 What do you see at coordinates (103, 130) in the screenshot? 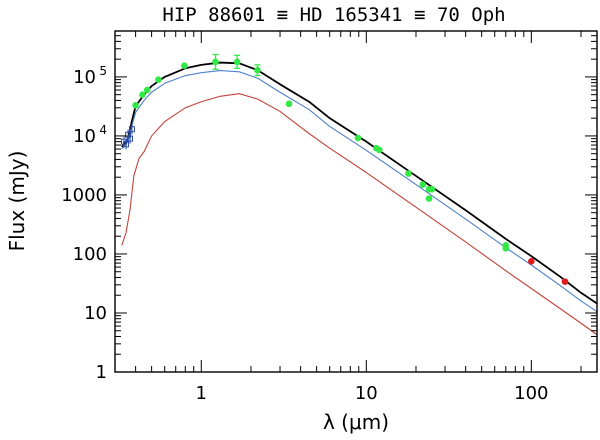
I see `y-tick-exponent-10000: 4` at bounding box center [103, 130].